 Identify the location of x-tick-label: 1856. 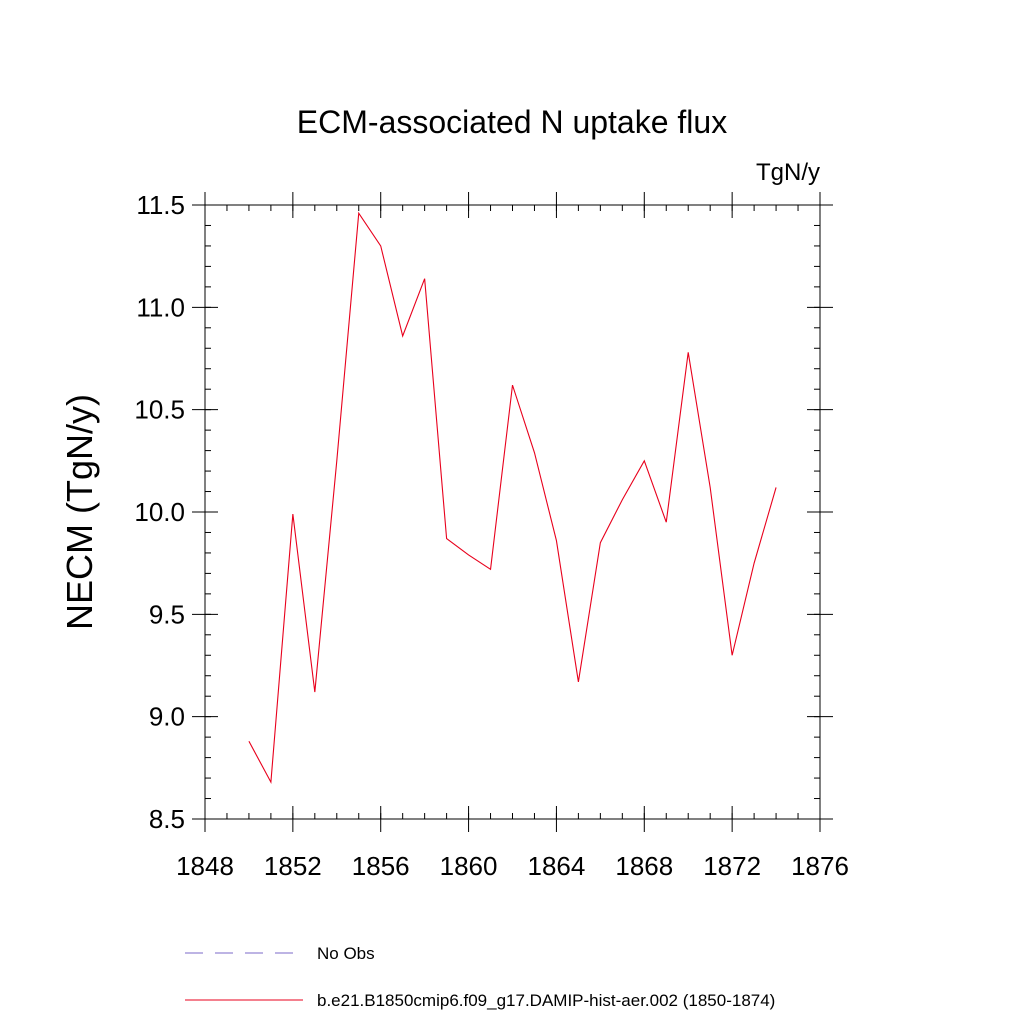
(381, 866).